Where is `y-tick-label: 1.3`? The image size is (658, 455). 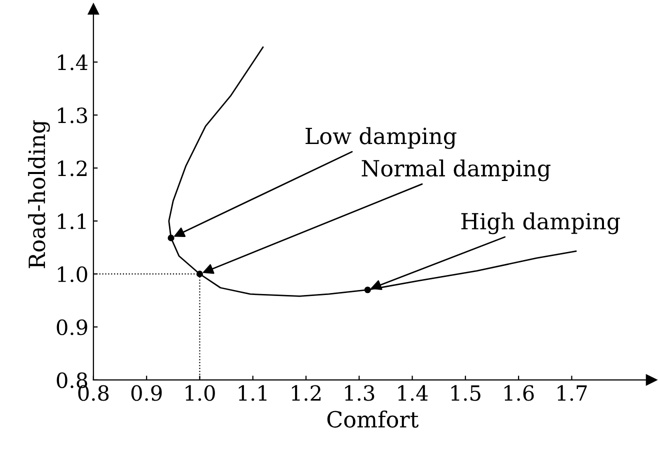 y-tick-label: 1.3 is located at coordinates (73, 116).